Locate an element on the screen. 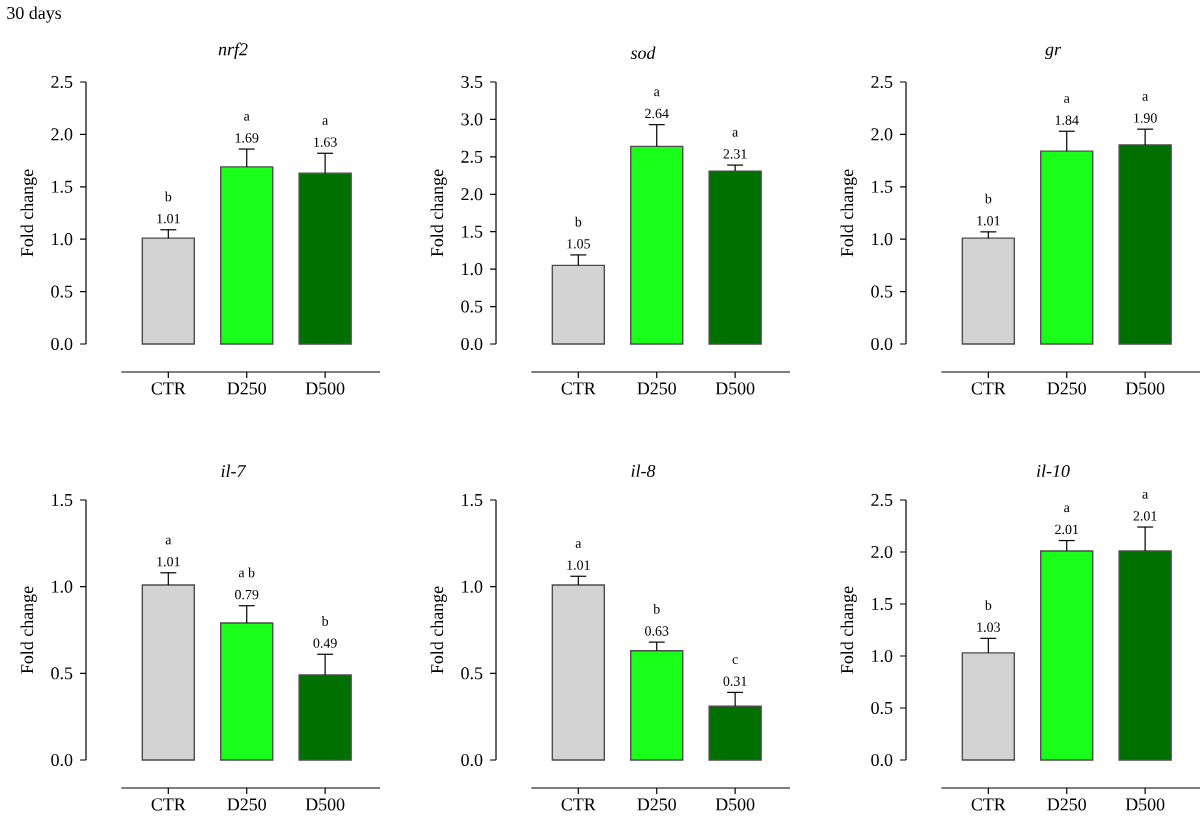  chart-title: il-8 is located at coordinates (643, 471).